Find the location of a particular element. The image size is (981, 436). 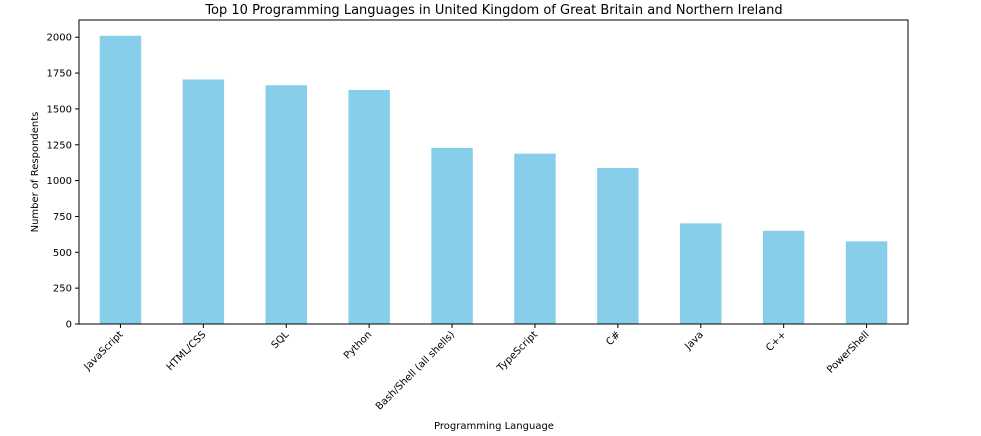

y-tick-label-8: 2000 is located at coordinates (59, 38).